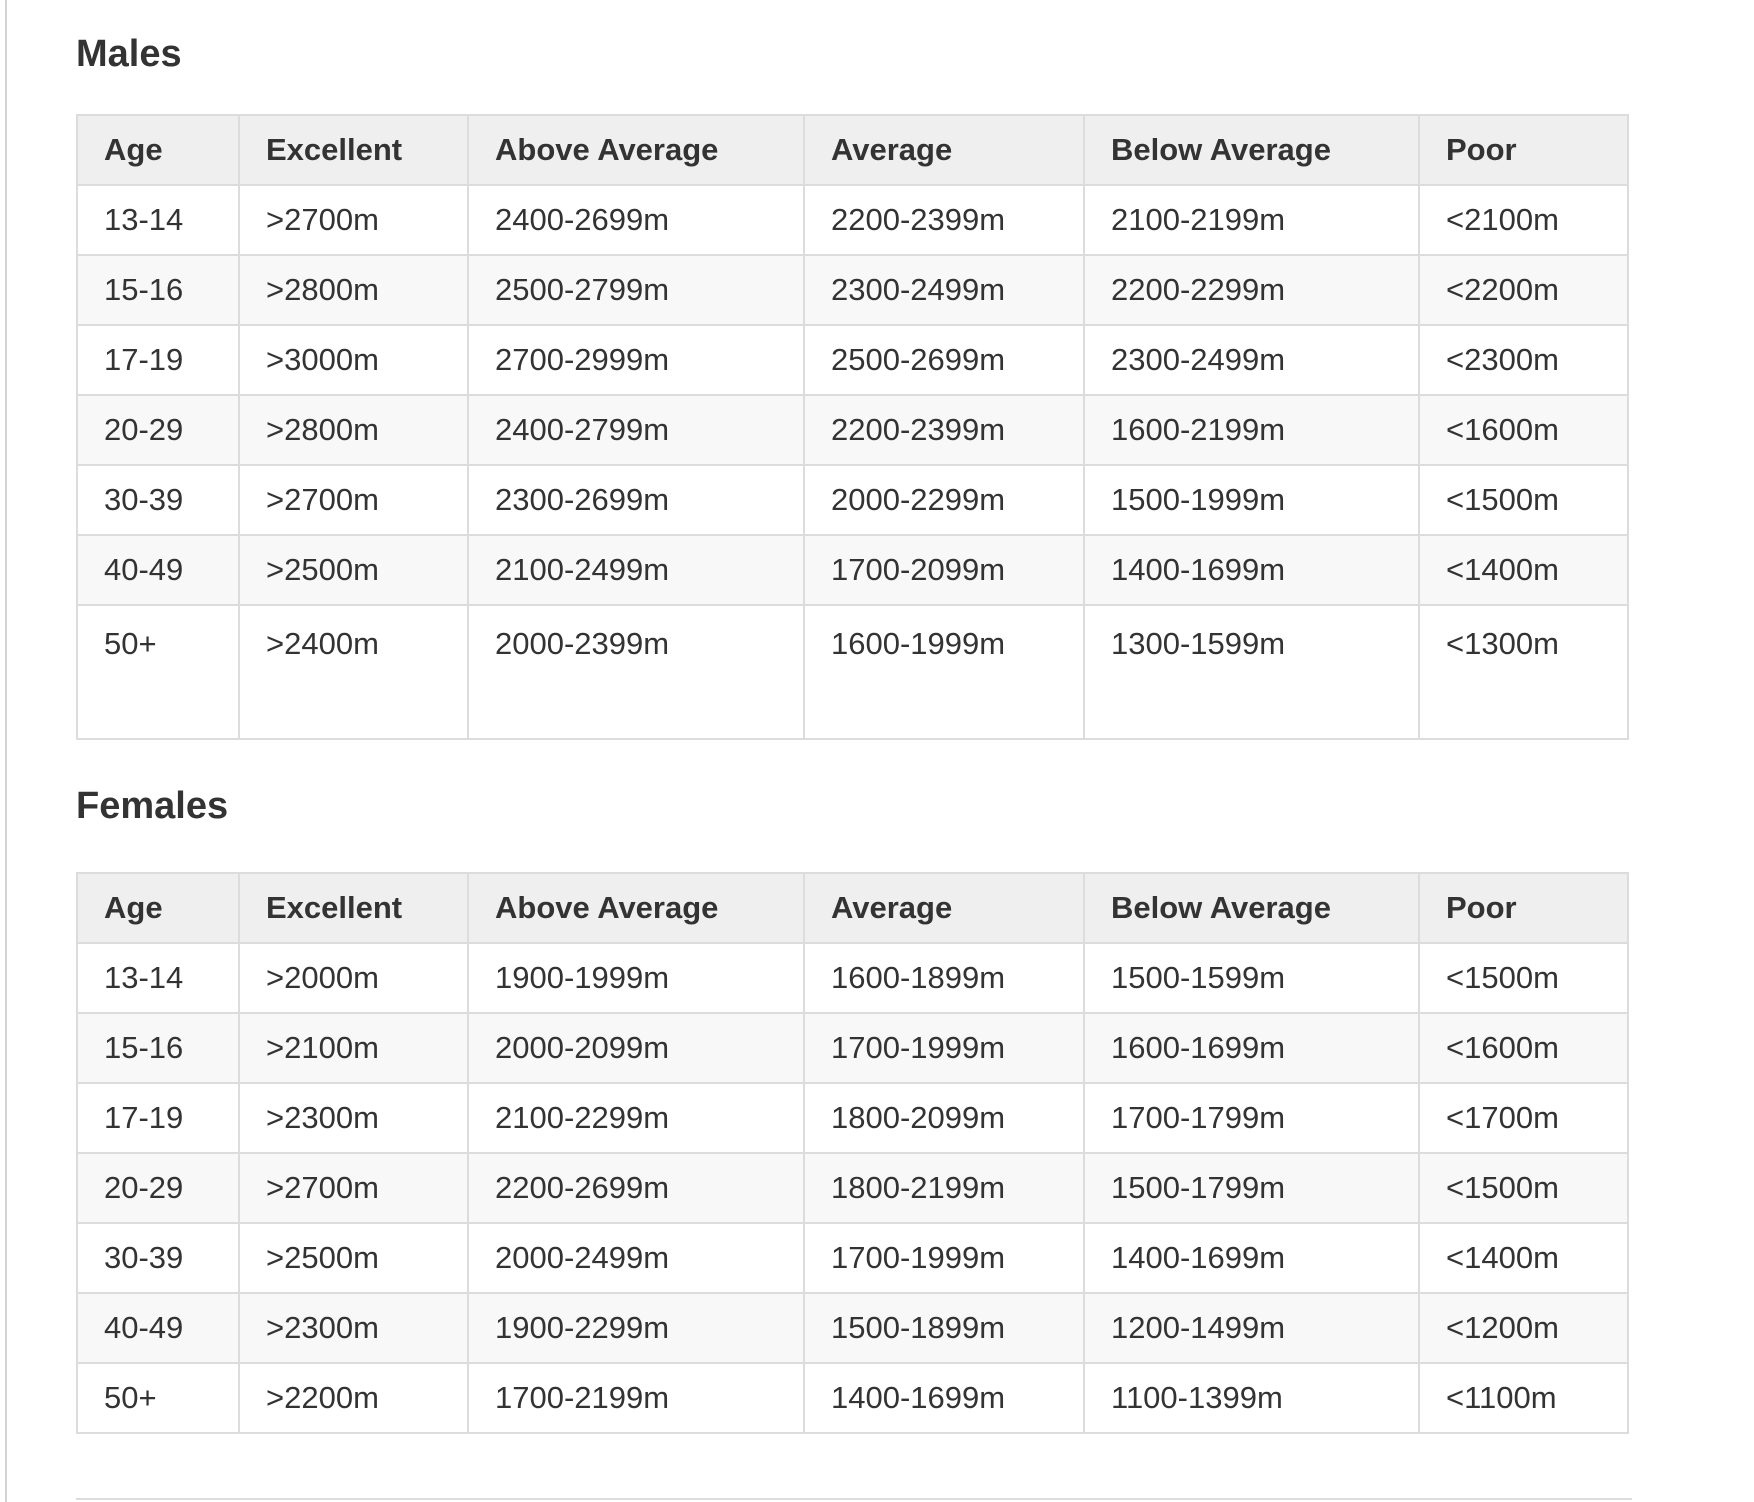  I want to click on table-cell: >2400m, so click(353, 672).